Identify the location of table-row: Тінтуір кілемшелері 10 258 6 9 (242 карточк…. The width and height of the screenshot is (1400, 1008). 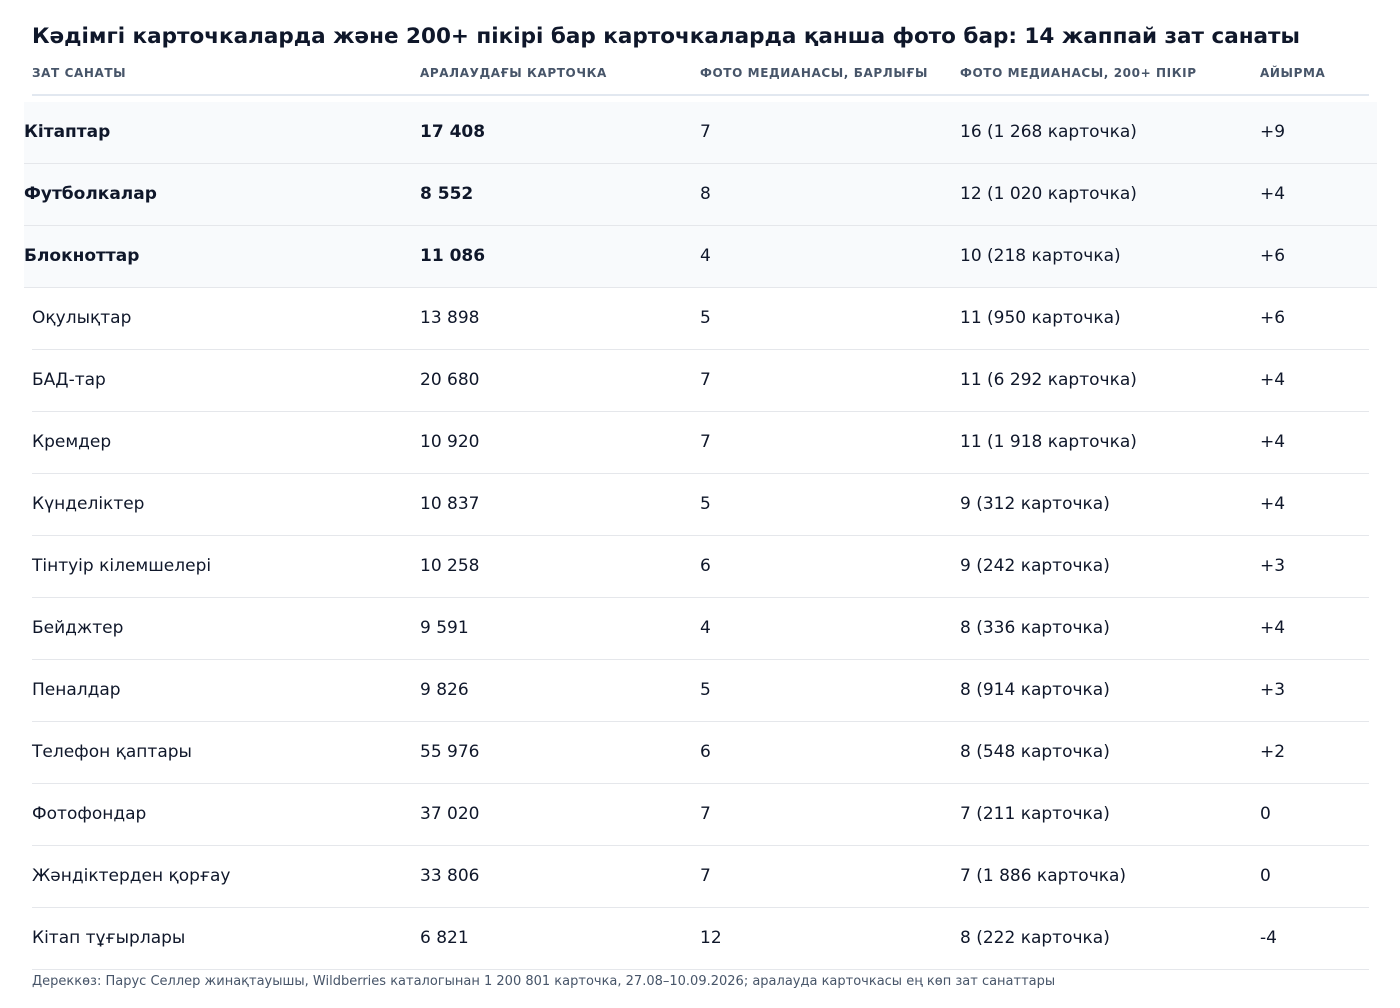
(700, 567).